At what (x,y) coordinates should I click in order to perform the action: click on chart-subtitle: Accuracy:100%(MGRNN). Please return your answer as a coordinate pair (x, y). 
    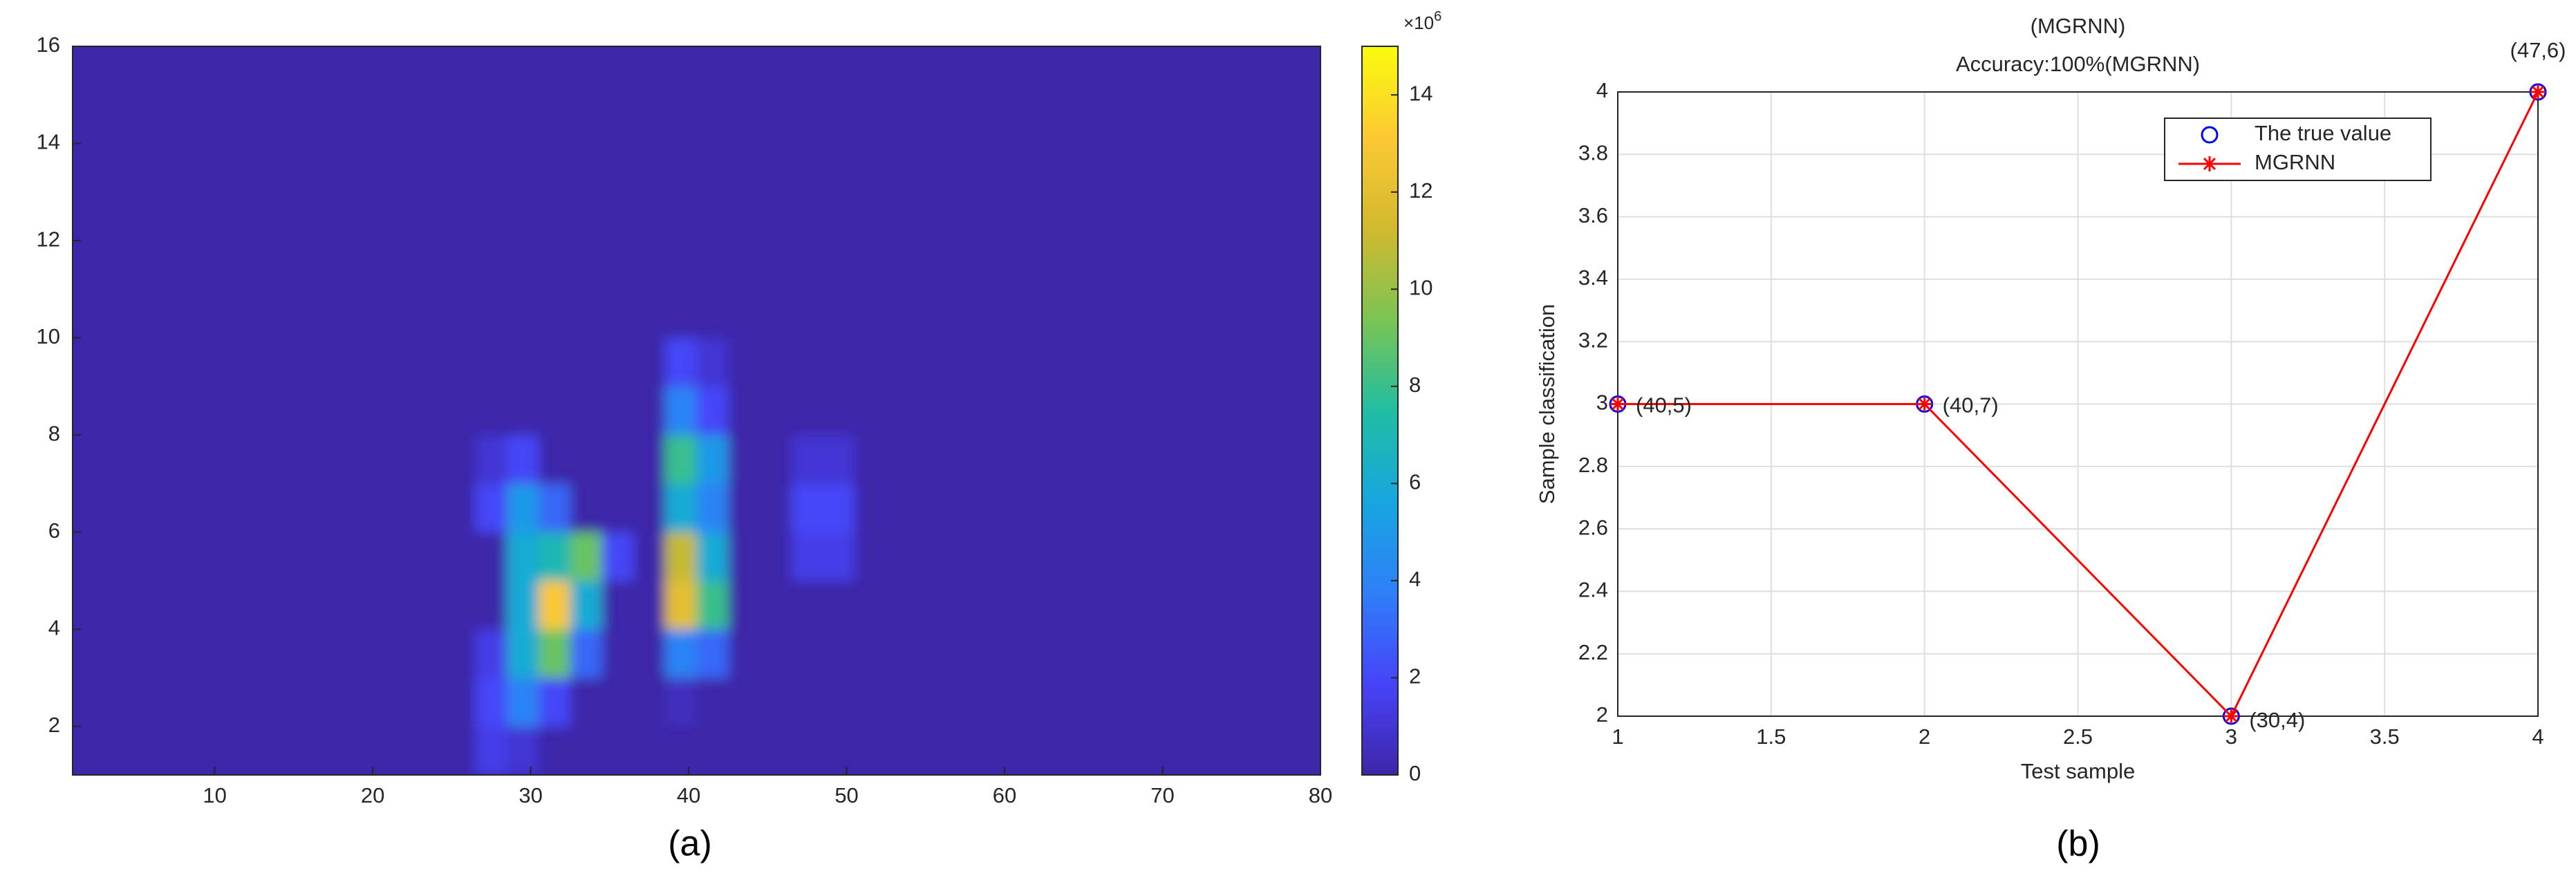
    Looking at the image, I should click on (2078, 64).